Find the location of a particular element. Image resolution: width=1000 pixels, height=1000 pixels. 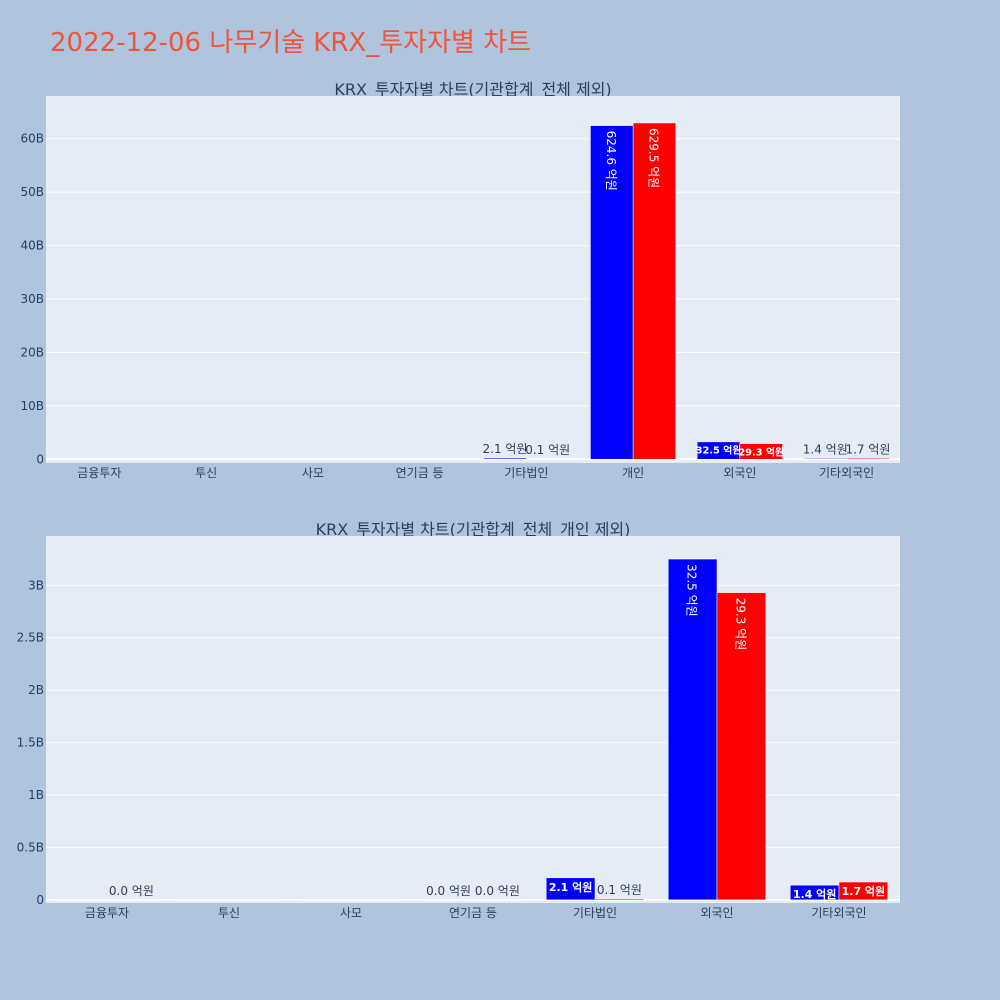

y-tick-label: 2B is located at coordinates (36, 690).